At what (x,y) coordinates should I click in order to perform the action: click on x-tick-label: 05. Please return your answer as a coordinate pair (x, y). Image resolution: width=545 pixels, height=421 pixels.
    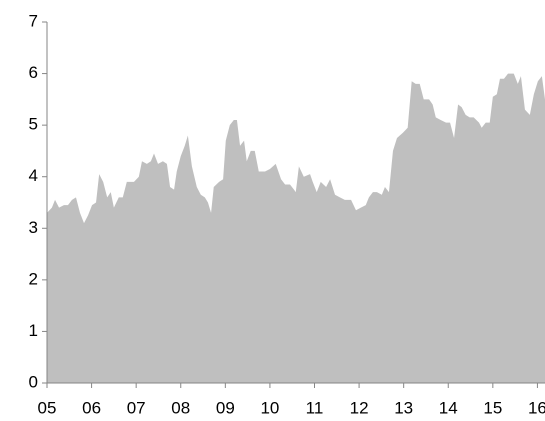
    Looking at the image, I should click on (47, 407).